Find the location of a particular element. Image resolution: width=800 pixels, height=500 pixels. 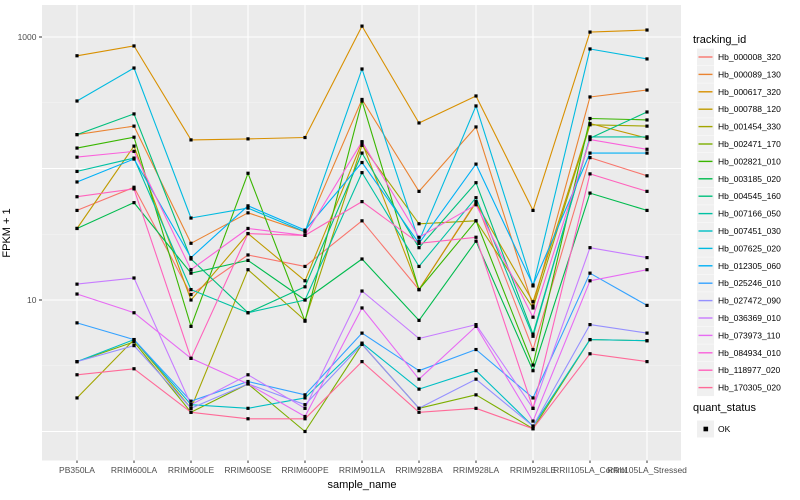

x-tick-label: RRIM600PE is located at coordinates (305, 470).